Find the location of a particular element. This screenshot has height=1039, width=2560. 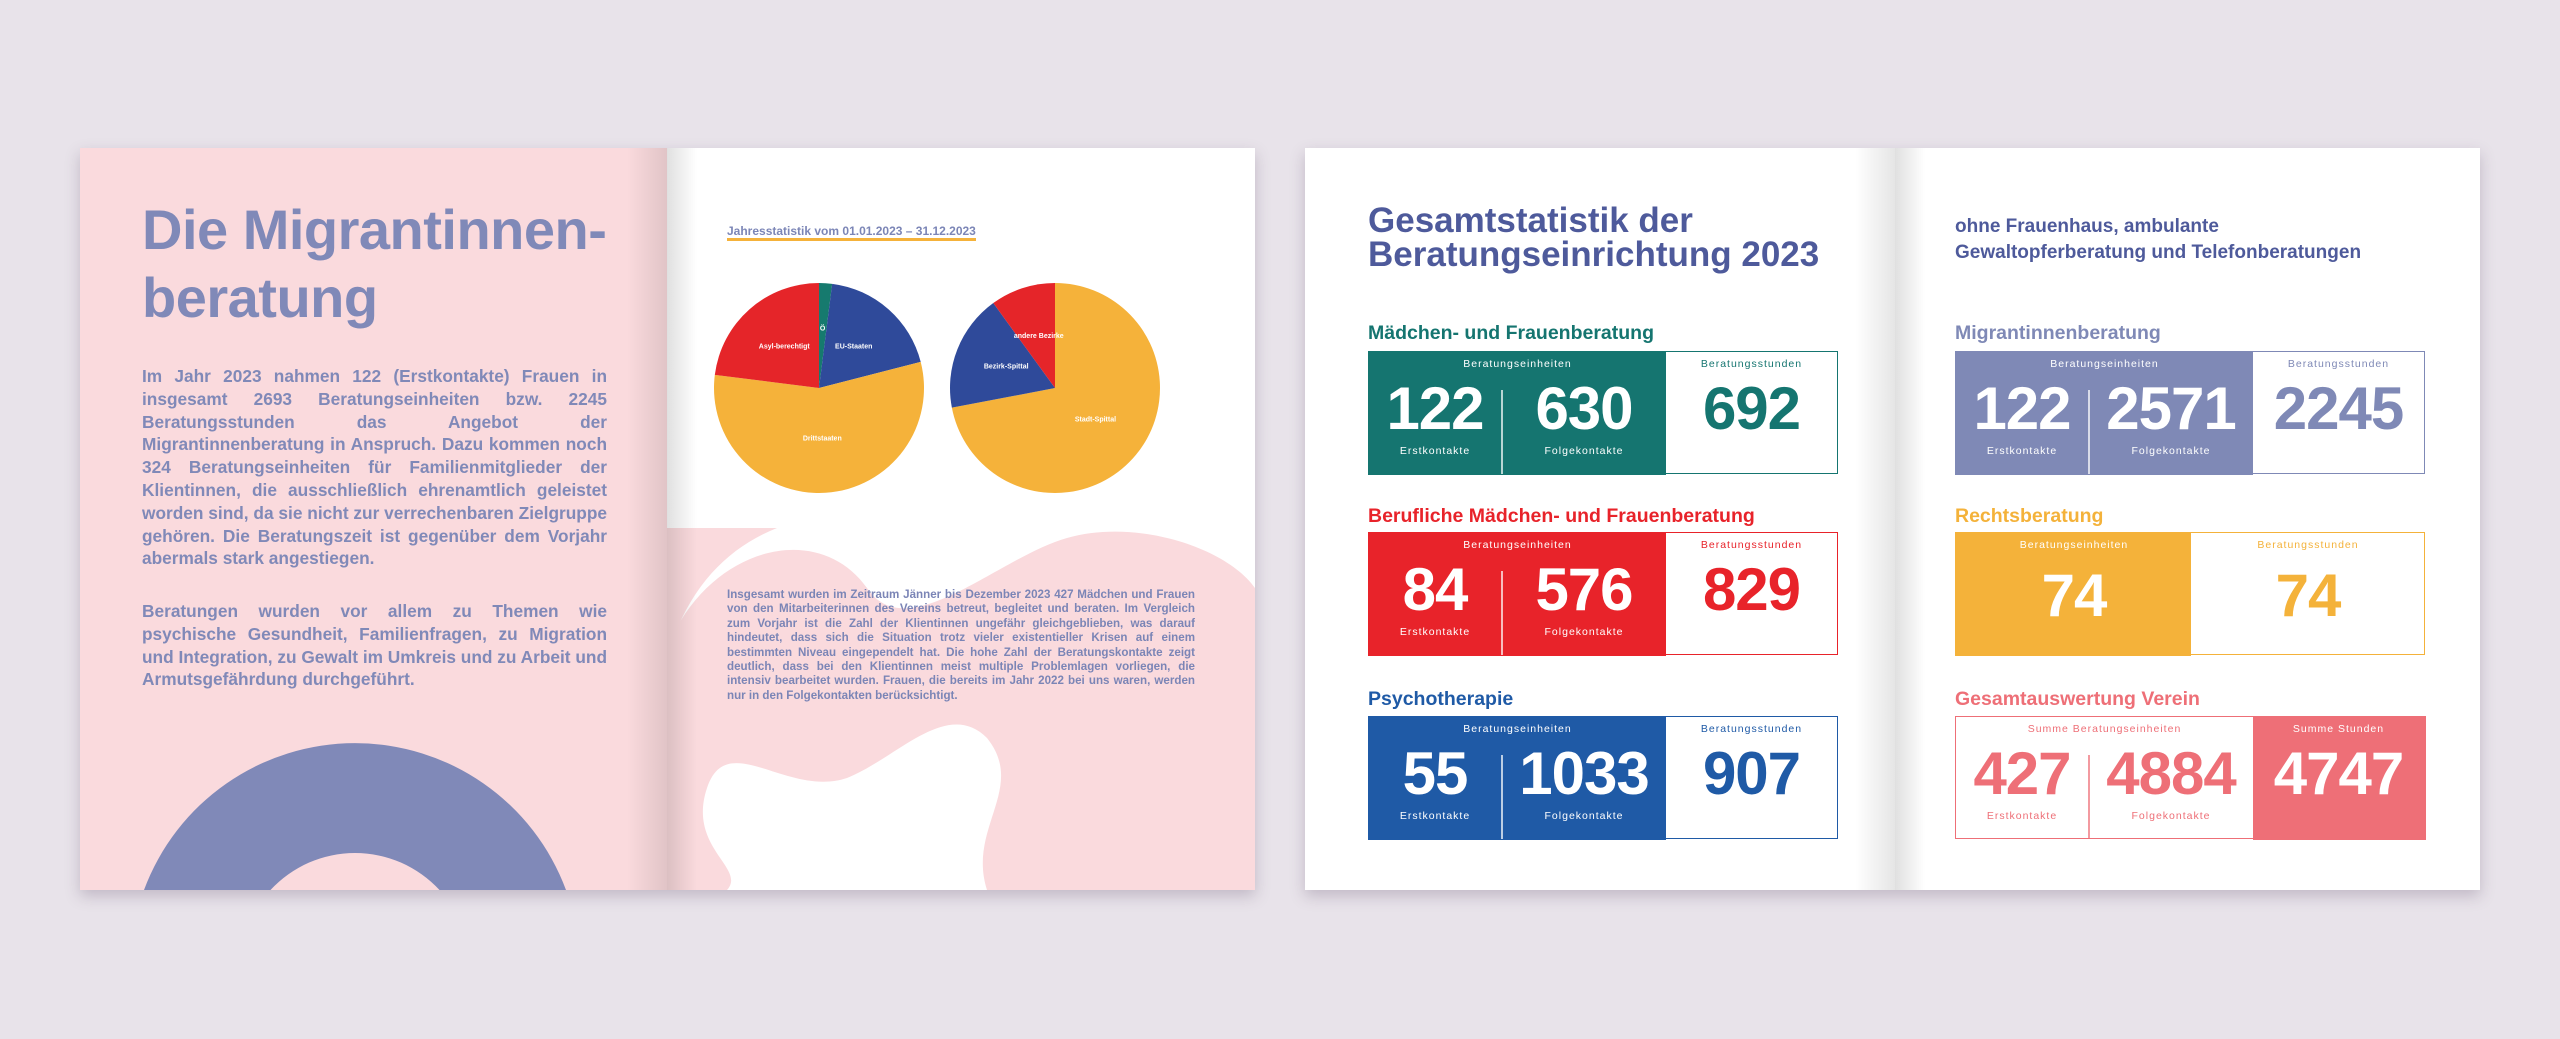

pie-slice-label: EU-Staaten is located at coordinates (853, 347).